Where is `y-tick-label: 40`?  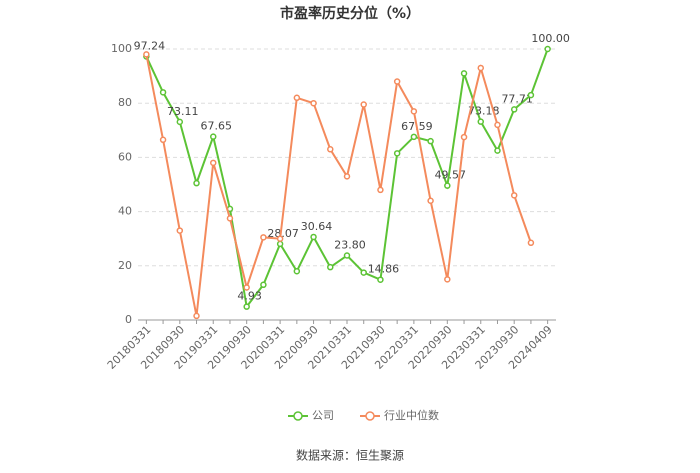 y-tick-label: 40 is located at coordinates (125, 211).